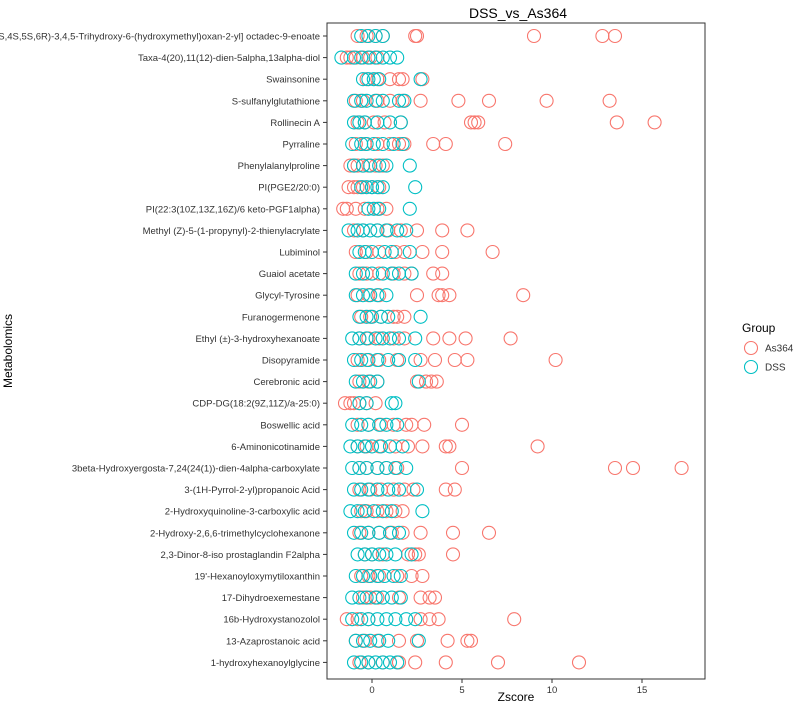  Describe the element at coordinates (552, 690) in the screenshot. I see `x-tick-label: 10` at that location.